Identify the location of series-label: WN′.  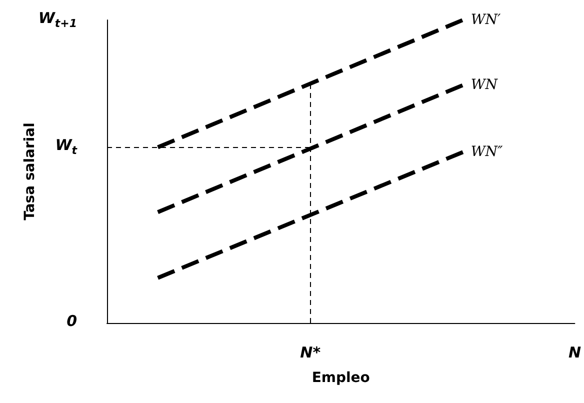
(486, 20).